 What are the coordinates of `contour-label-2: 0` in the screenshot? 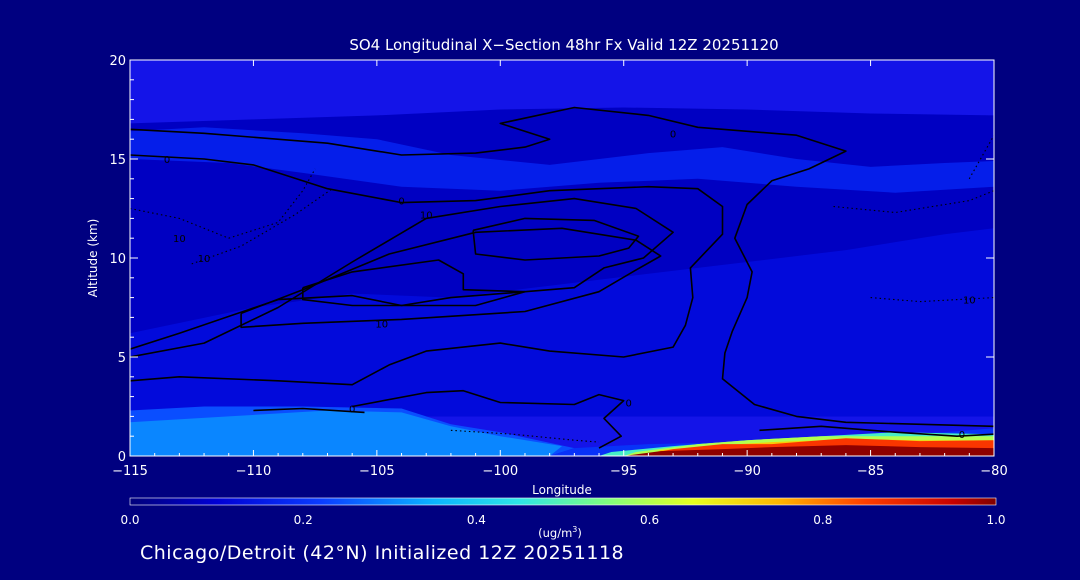 It's located at (401, 202).